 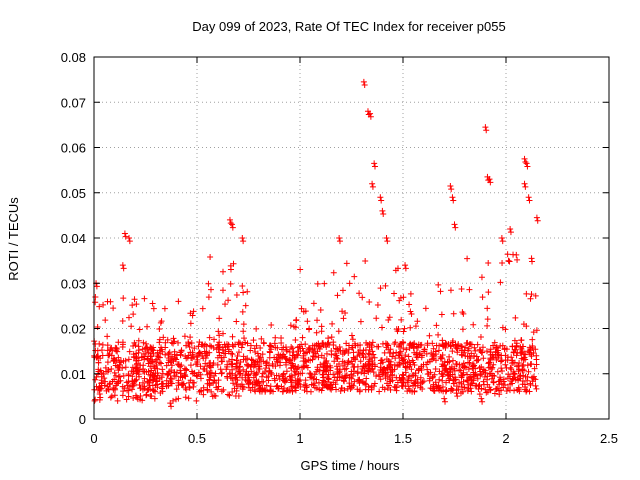 What do you see at coordinates (73, 102) in the screenshot?
I see `y-tick-label: 0.07` at bounding box center [73, 102].